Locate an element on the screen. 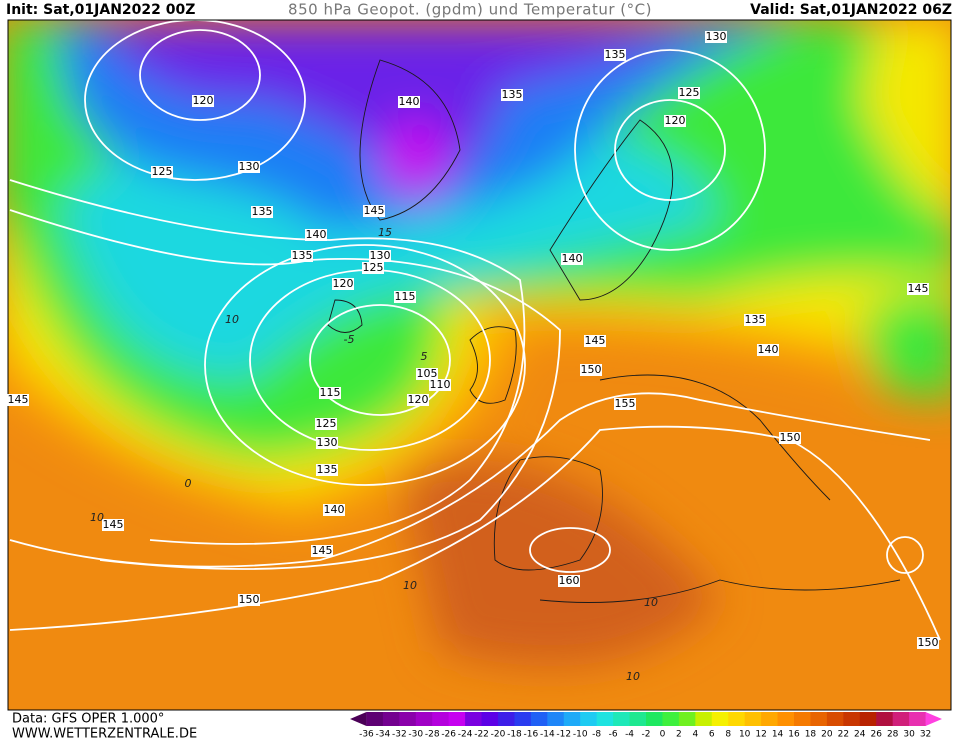 Image resolution: width=959 pixels, height=741 pixels. init-label: Init: Sat,01JAN2022 00Z is located at coordinates (100, 10).